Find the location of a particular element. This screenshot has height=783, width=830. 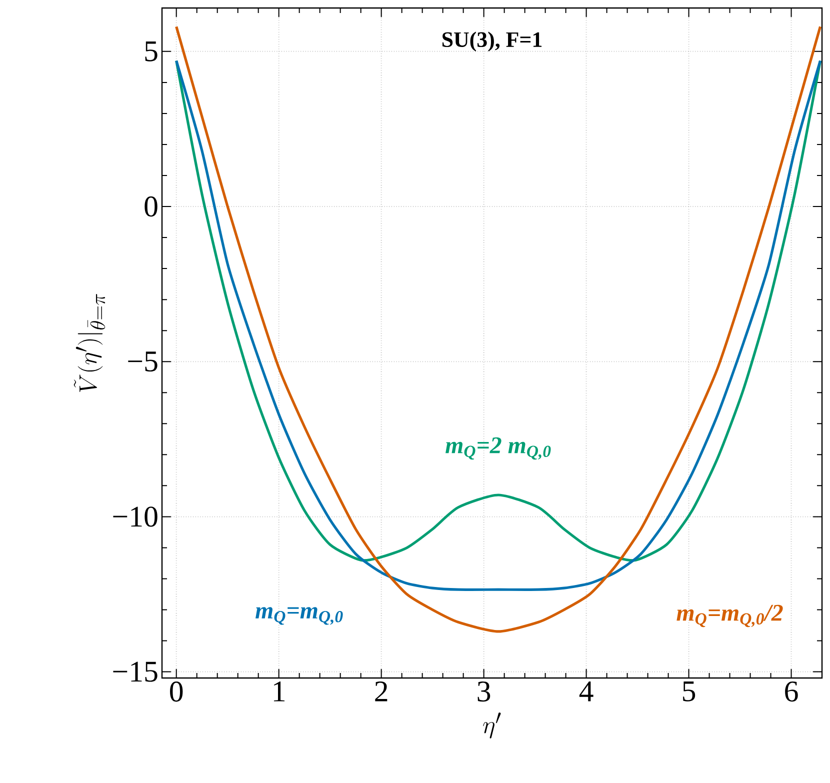

series-label: m$_{Q}$=2 m$_{Q,0}$ is located at coordinates (498, 448).